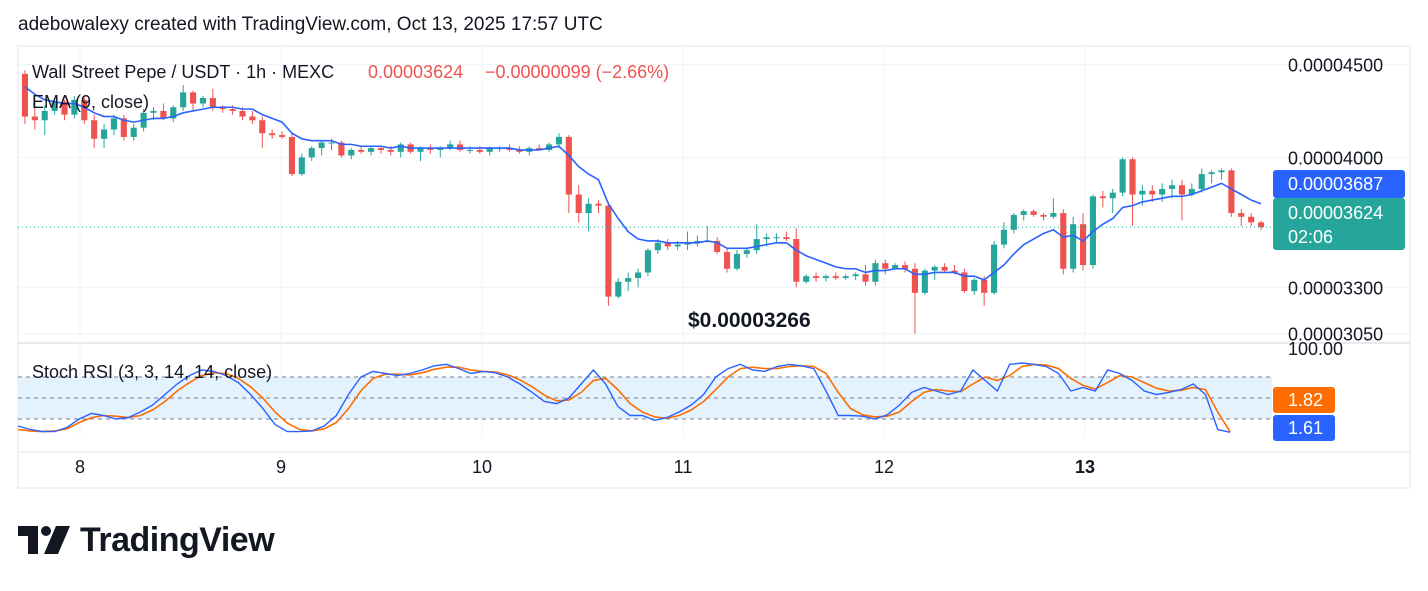 The image size is (1428, 591). I want to click on countdown-text: 02:06, so click(1310, 237).